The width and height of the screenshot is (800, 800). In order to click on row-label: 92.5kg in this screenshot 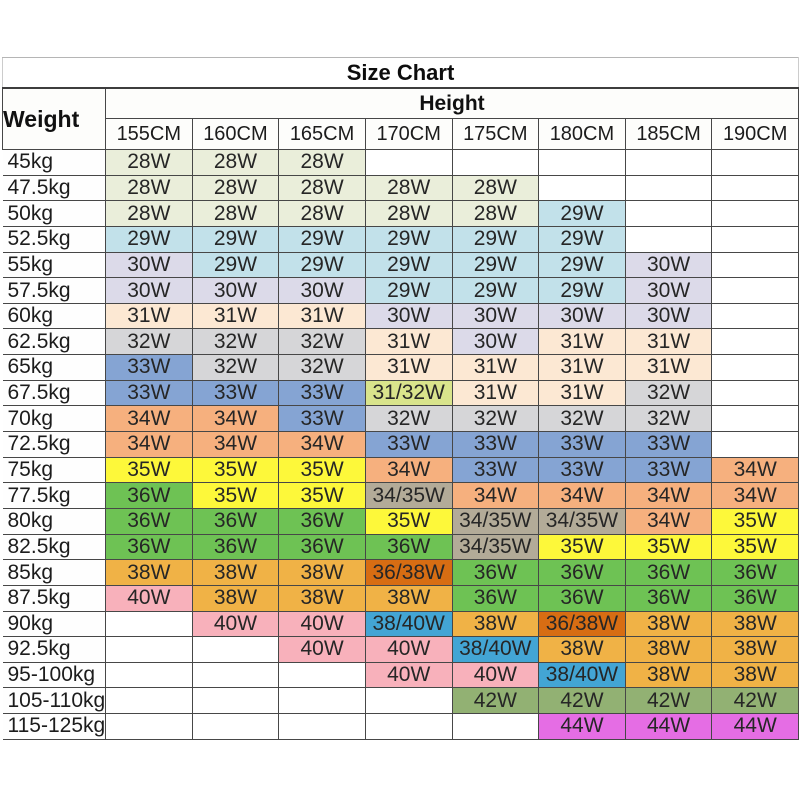, I will do `click(54, 649)`.